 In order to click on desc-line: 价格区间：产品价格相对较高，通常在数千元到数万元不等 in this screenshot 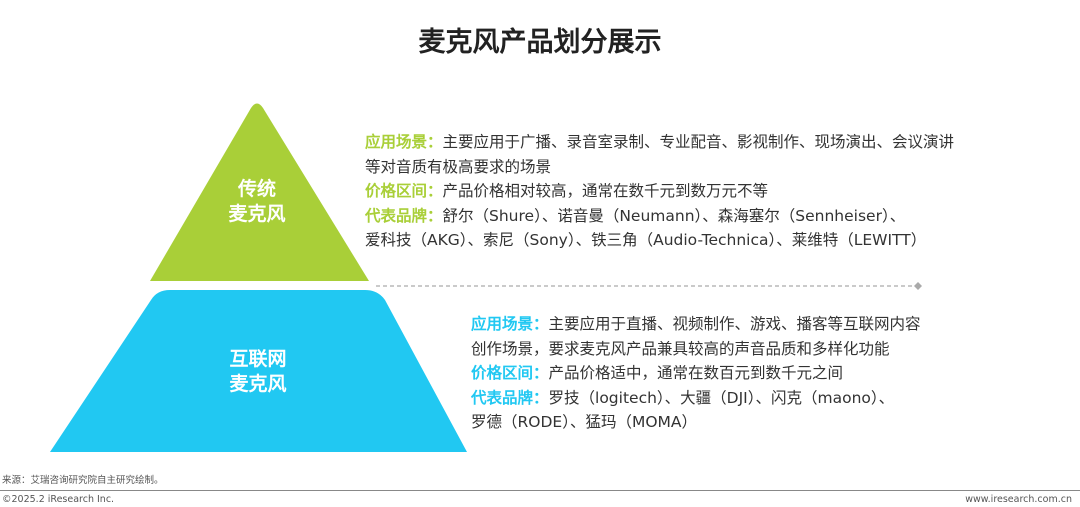, I will do `click(567, 191)`.